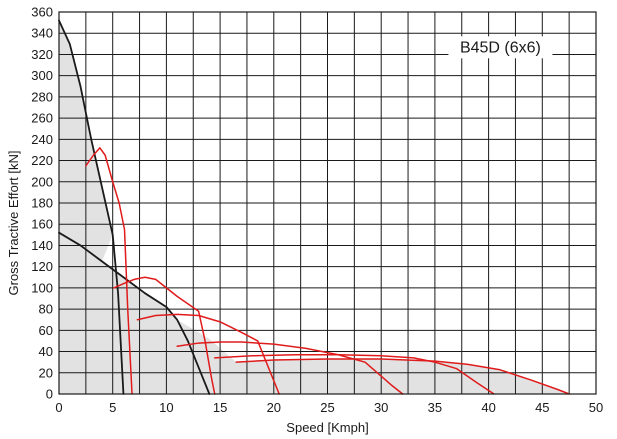  Describe the element at coordinates (42, 33) in the screenshot. I see `y-tick-label: 340` at that location.